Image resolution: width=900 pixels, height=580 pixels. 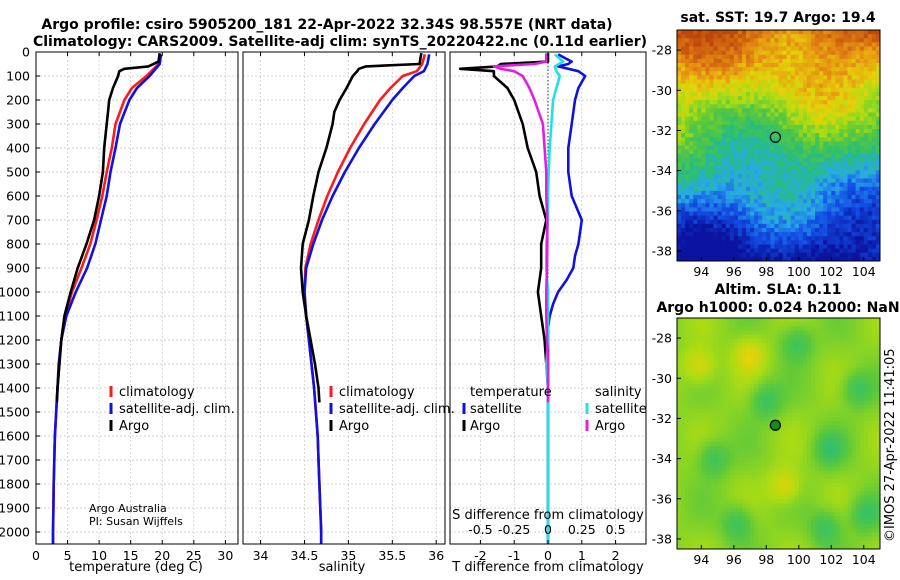 I want to click on sla-map-title: Altim. SLA: 0.11, so click(x=777, y=290).